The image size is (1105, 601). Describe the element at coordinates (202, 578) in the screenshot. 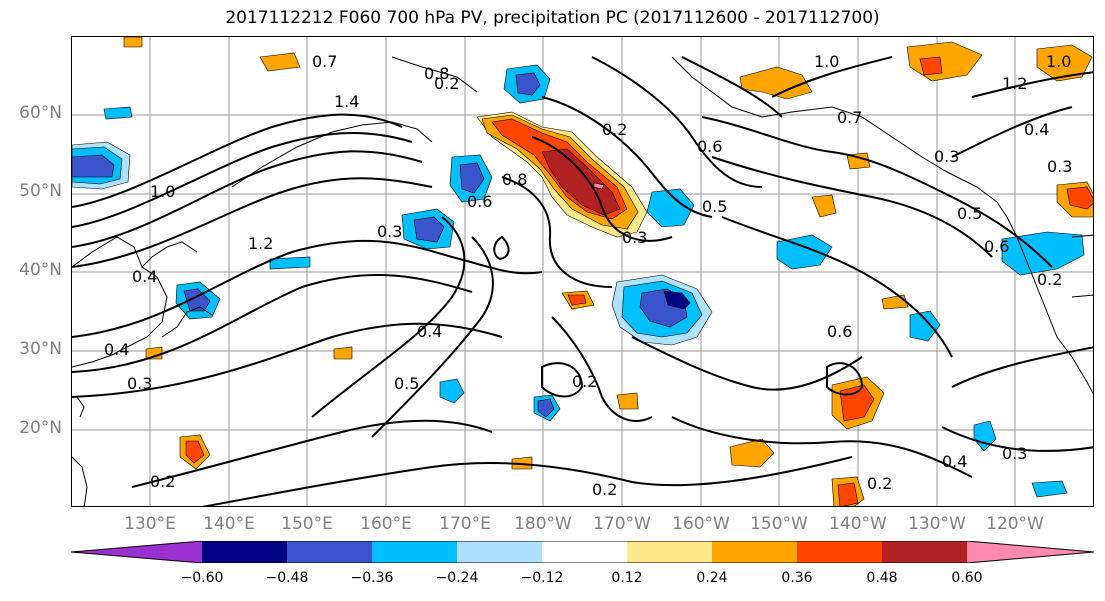

I see `colorbar-tick: −0.60` at that location.